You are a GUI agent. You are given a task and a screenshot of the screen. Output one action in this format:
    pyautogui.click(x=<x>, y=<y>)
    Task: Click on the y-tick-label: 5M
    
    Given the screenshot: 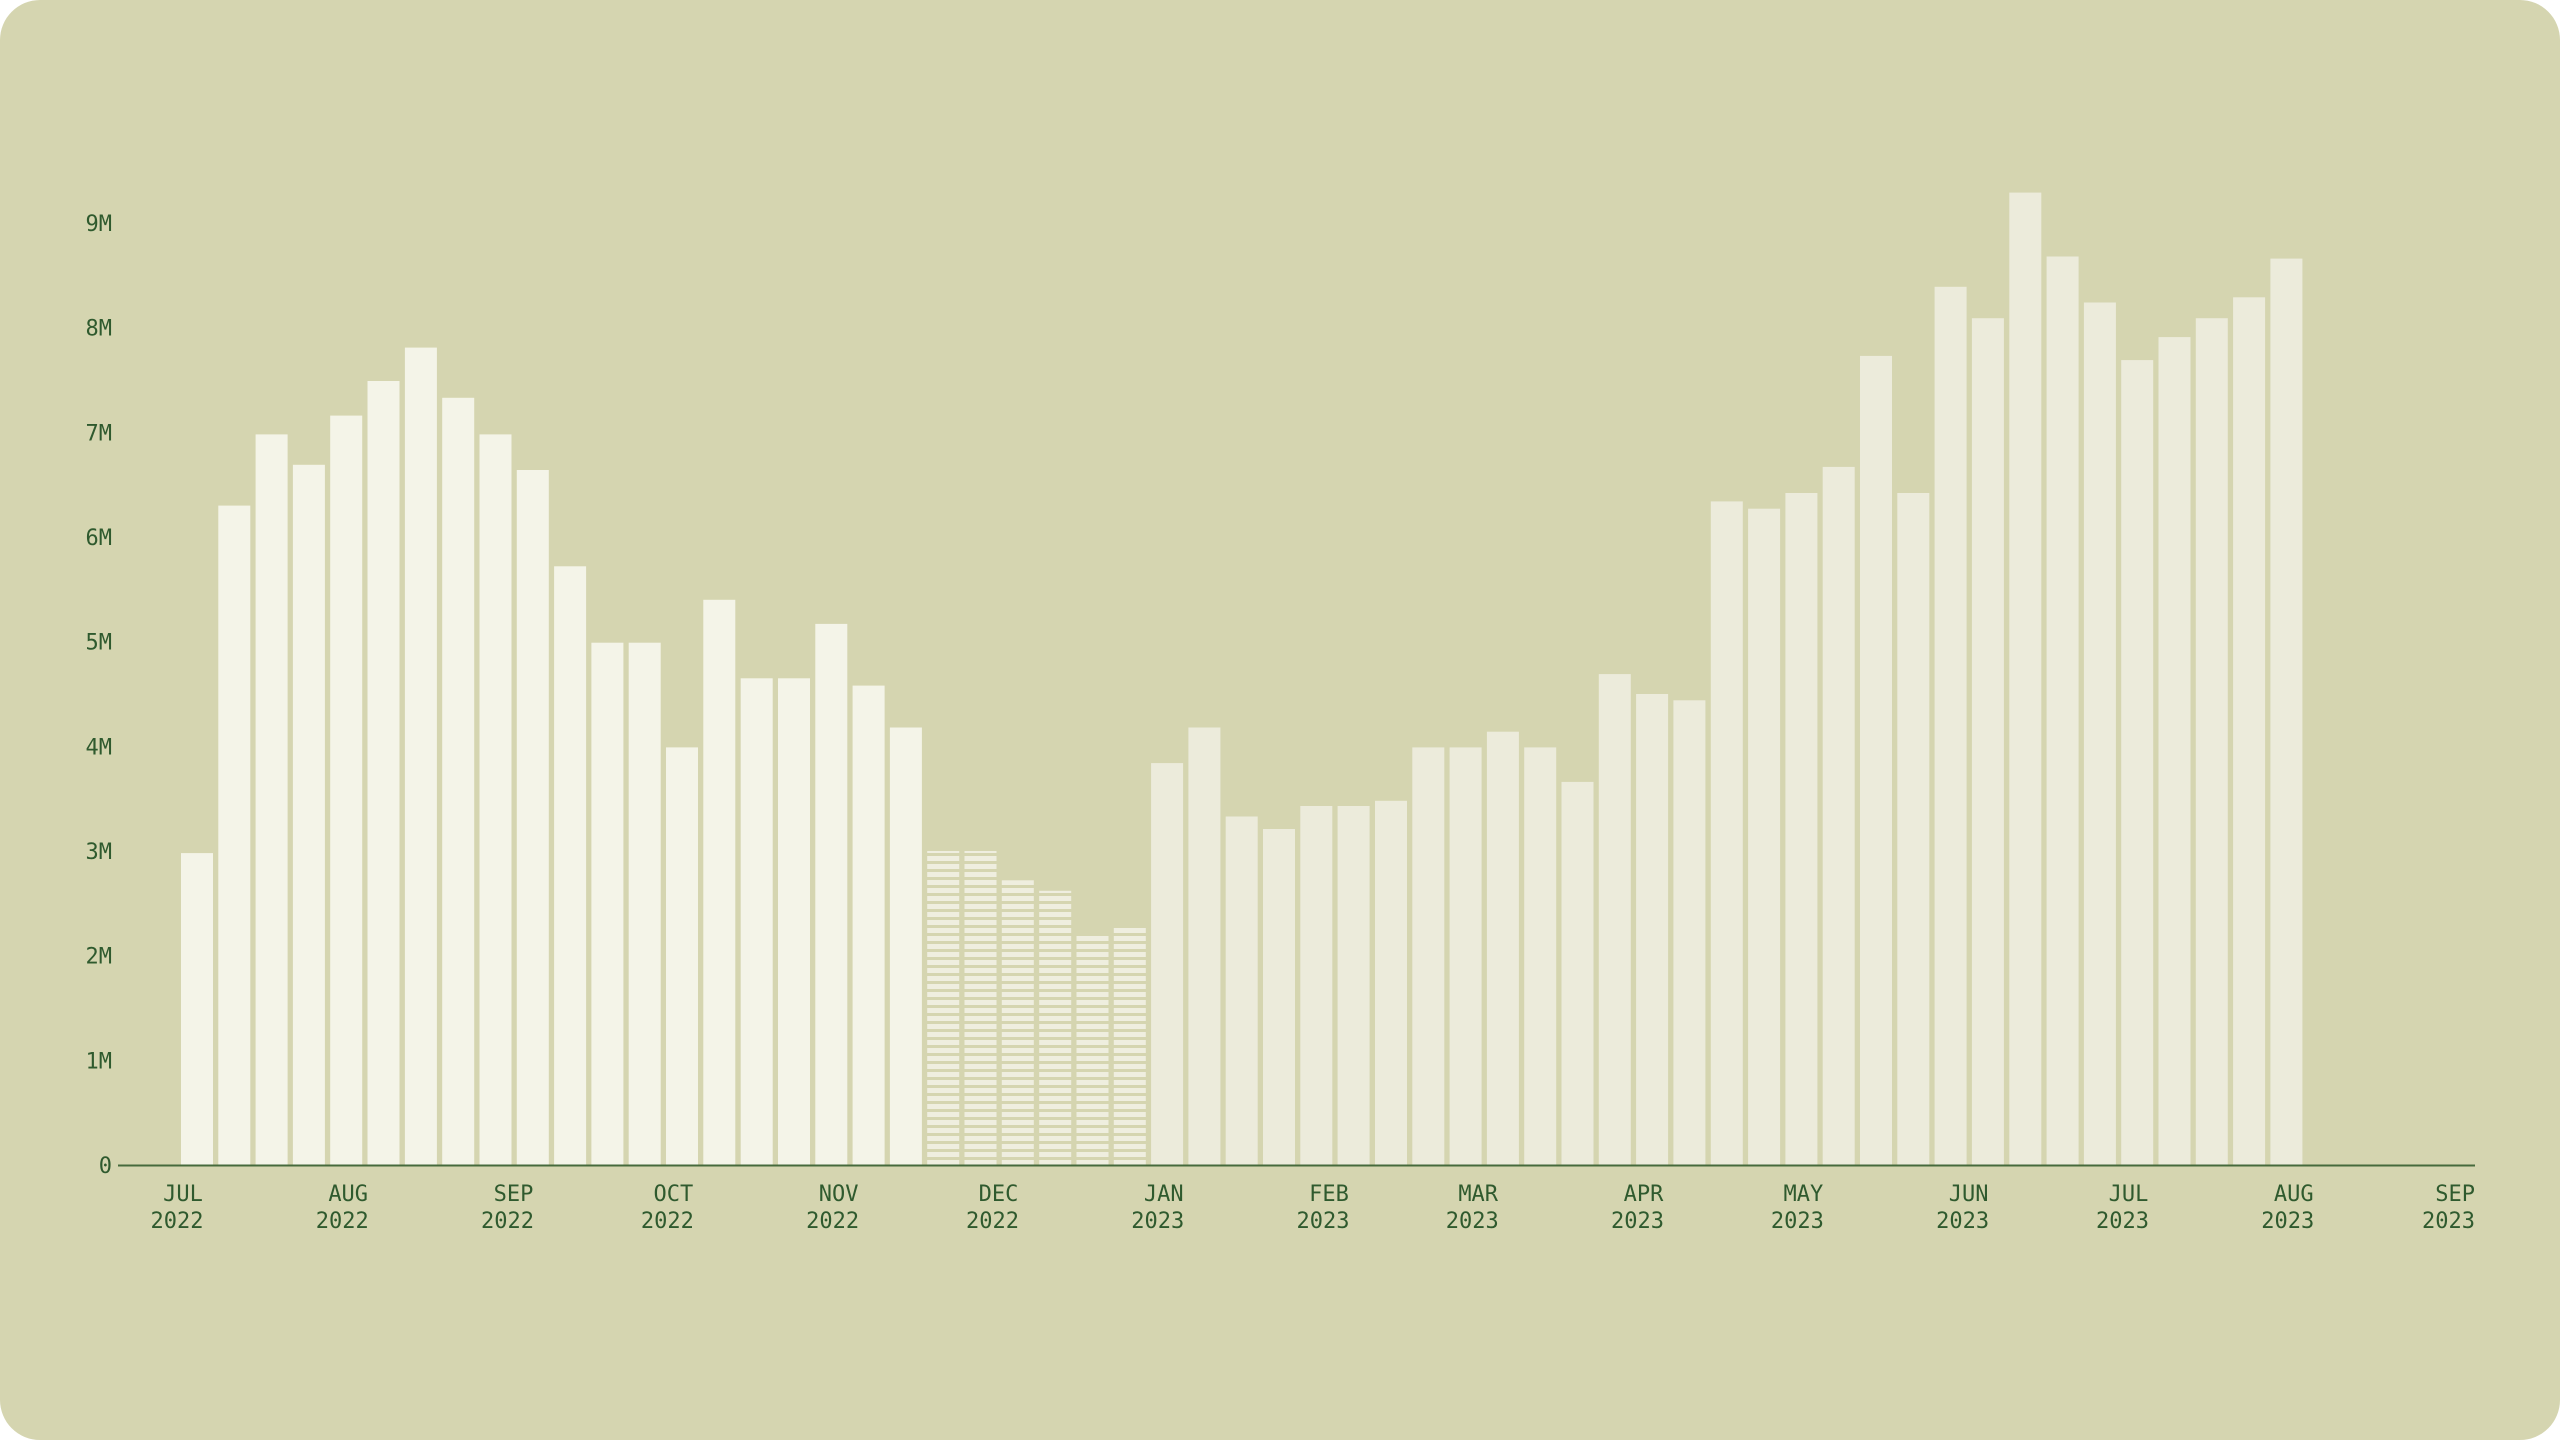 What is the action you would take?
    pyautogui.click(x=99, y=643)
    